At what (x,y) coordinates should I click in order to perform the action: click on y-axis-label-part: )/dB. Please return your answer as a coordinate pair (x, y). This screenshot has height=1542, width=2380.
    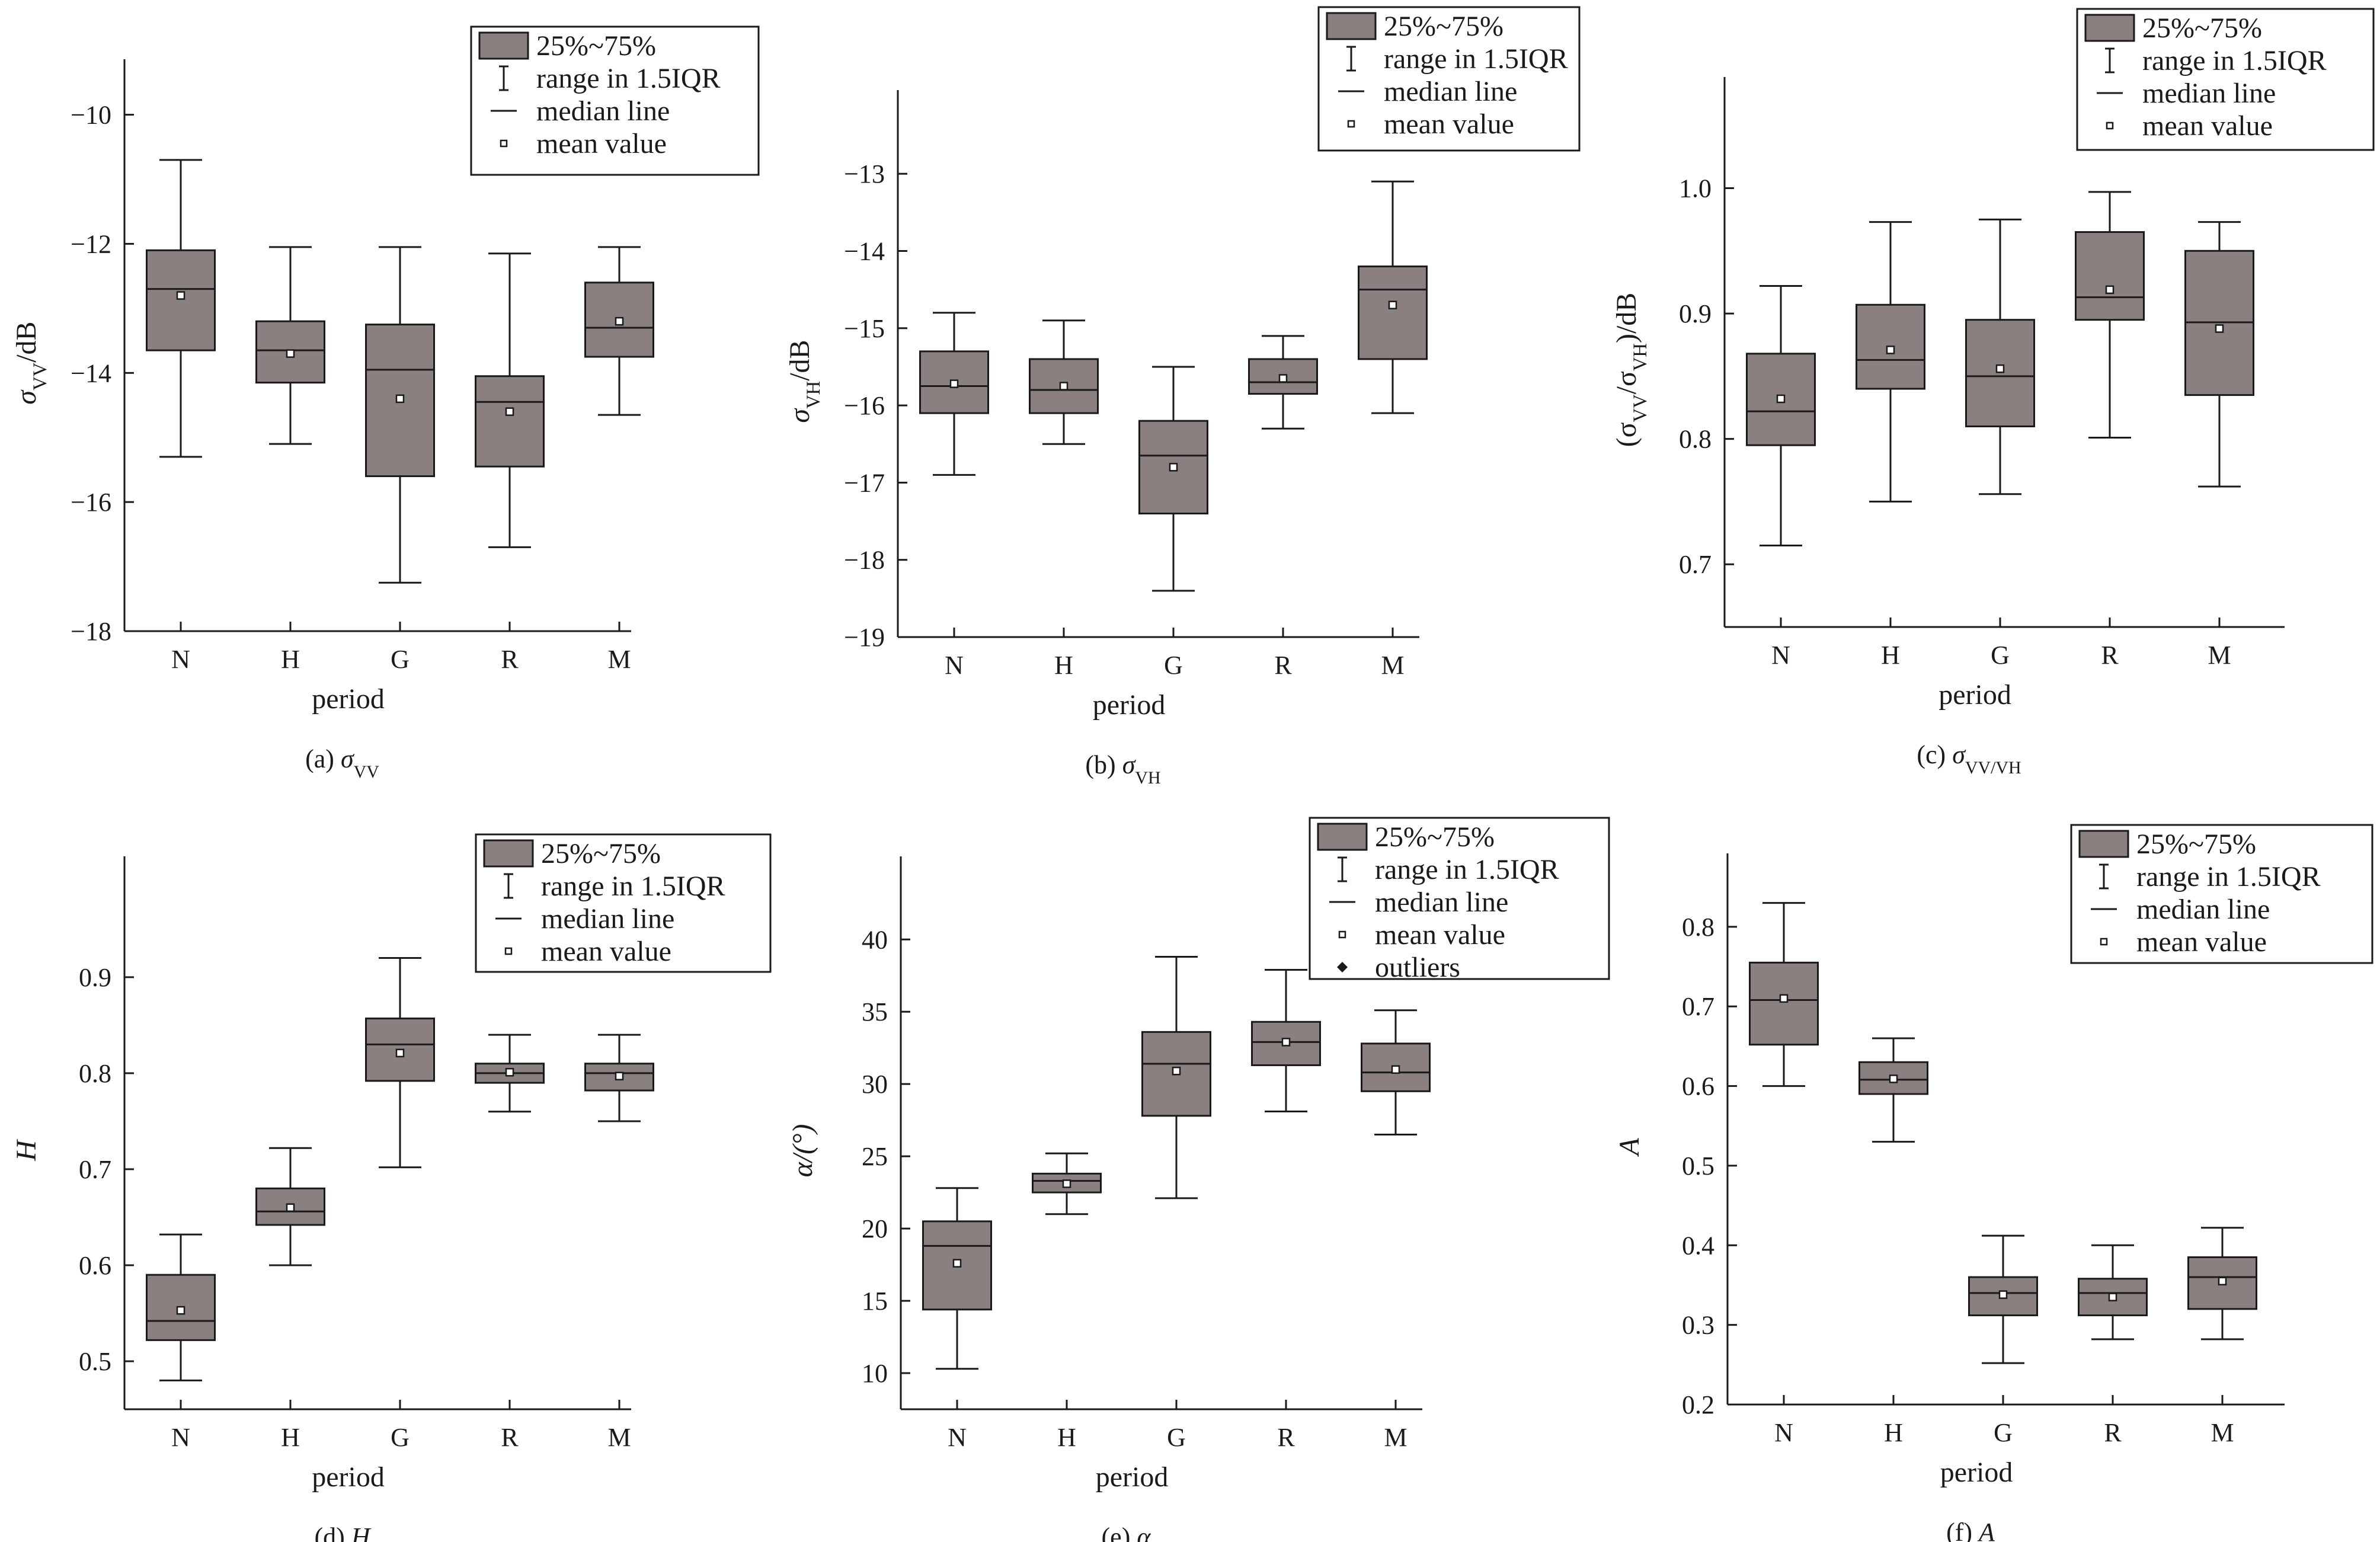
    Looking at the image, I should click on (1626, 318).